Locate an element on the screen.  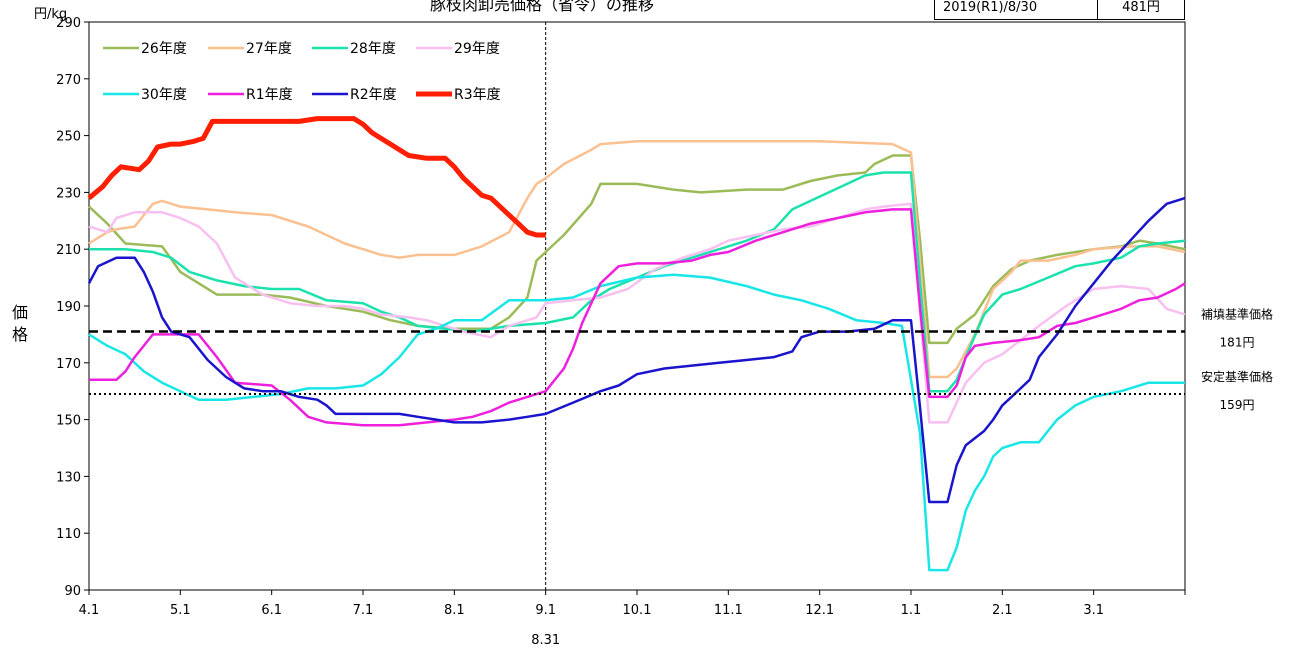
y-tick-label: 110 is located at coordinates (68, 534).